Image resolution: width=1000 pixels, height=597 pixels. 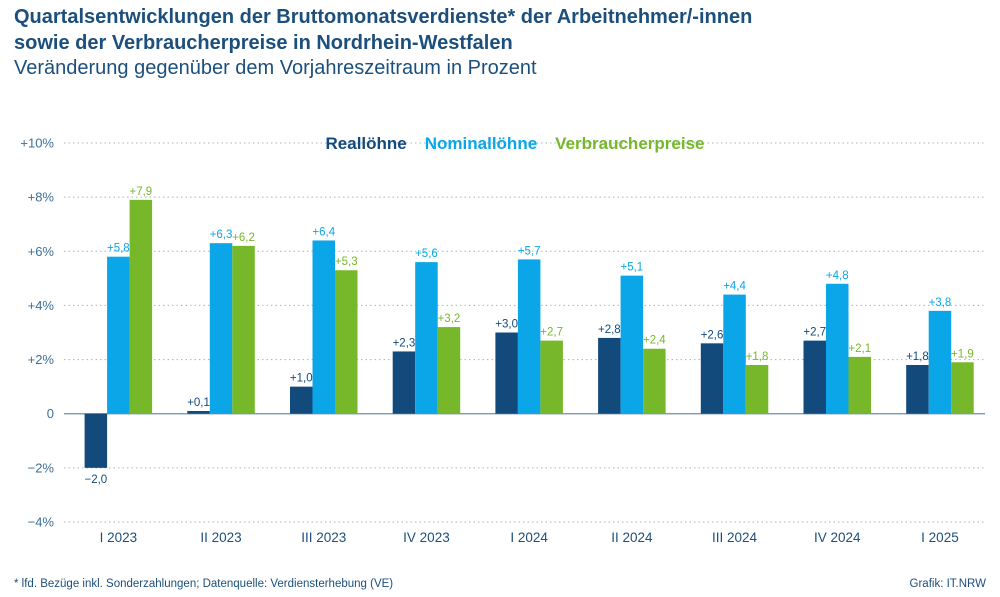 I want to click on y-tick-label: +10%, so click(x=37, y=143).